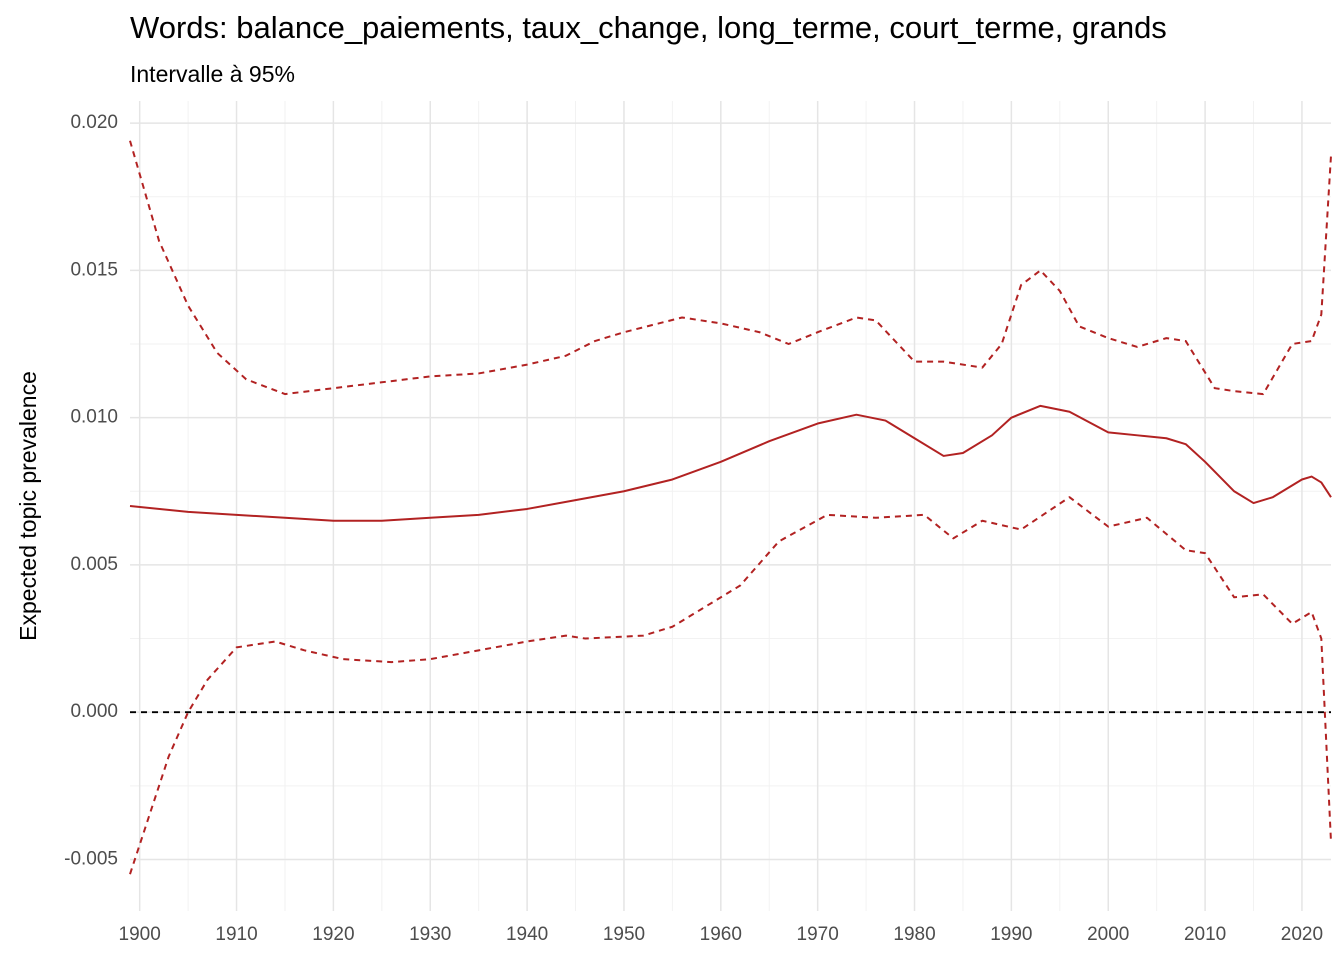 The image size is (1344, 960). What do you see at coordinates (1302, 934) in the screenshot?
I see `x-tick-label: 2020` at bounding box center [1302, 934].